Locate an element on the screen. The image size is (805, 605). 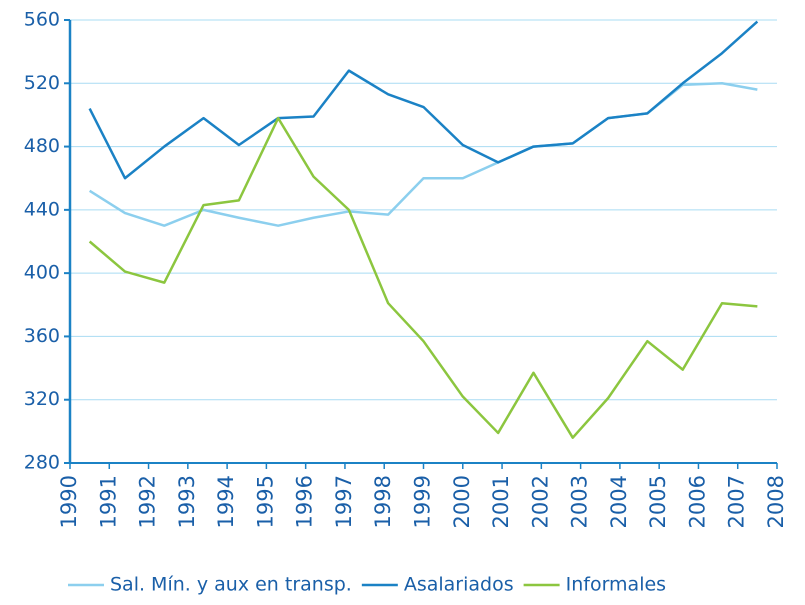
x-tick-label: 1997 is located at coordinates (344, 501).